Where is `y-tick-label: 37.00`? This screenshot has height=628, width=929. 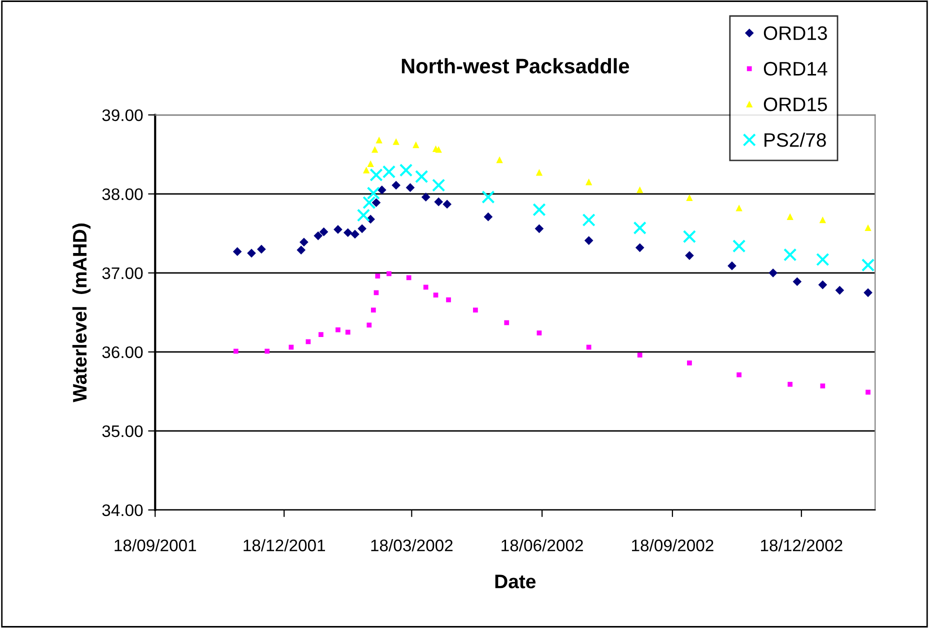 y-tick-label: 37.00 is located at coordinates (122, 273).